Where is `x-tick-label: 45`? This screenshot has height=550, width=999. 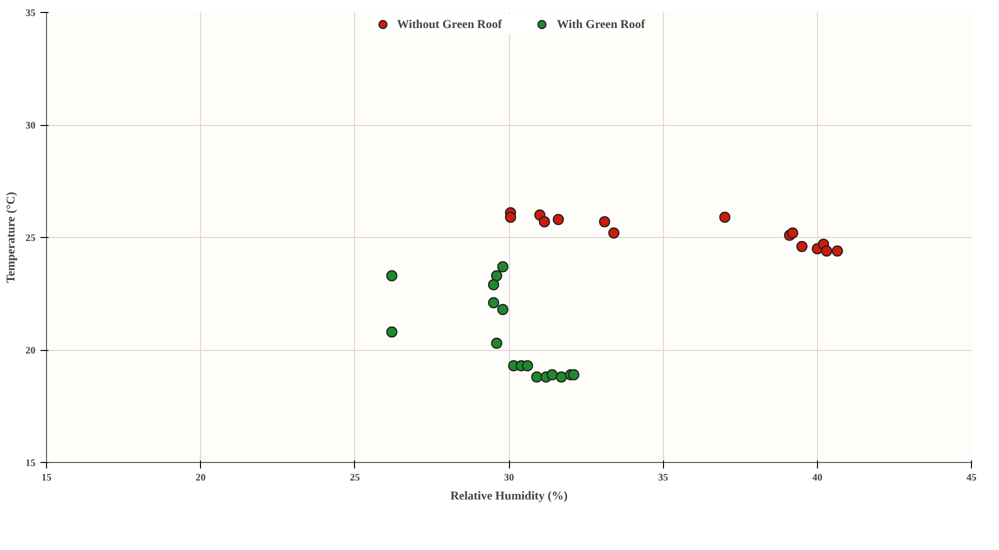 x-tick-label: 45 is located at coordinates (971, 478).